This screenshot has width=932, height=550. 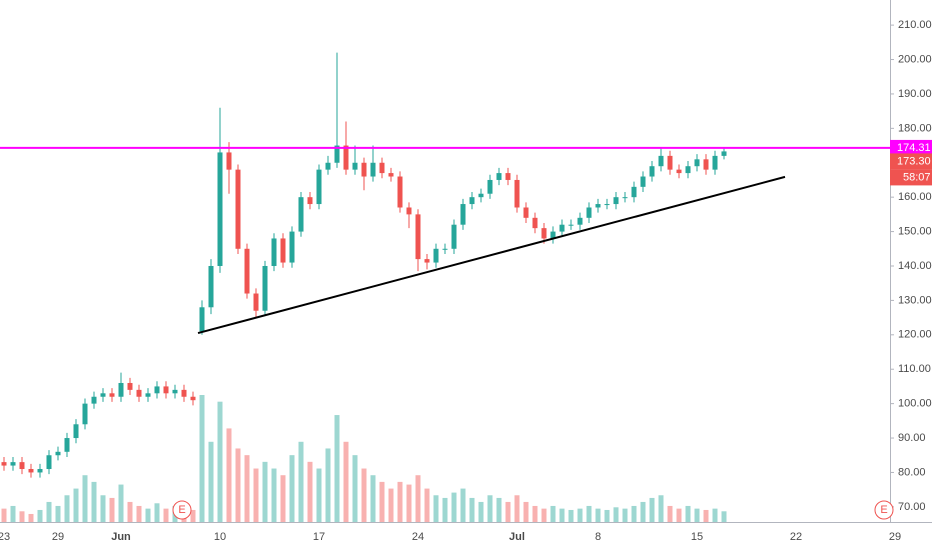 I want to click on x-tick-label: 24, so click(x=418, y=537).